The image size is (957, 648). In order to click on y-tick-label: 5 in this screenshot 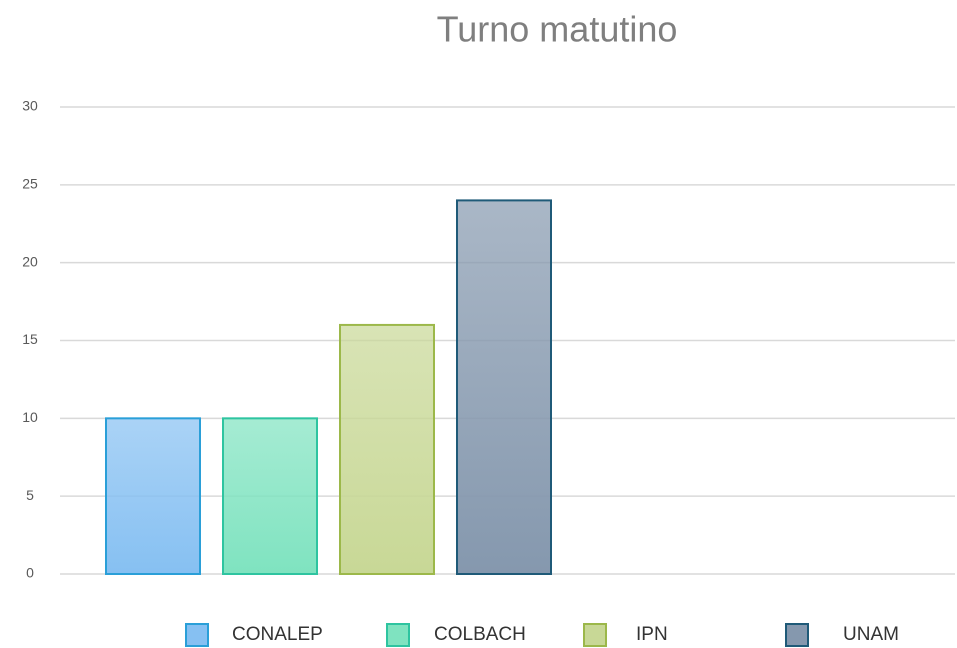, I will do `click(30, 495)`.